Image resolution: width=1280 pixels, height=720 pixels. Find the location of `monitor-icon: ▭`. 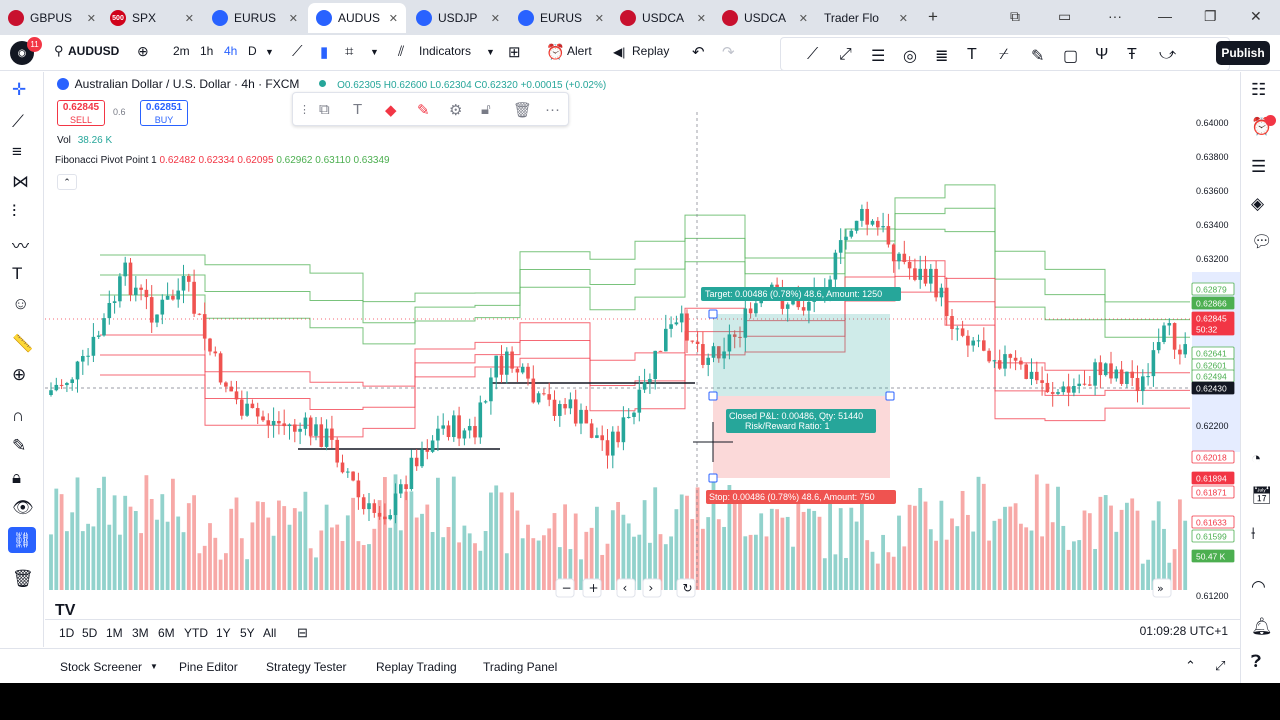

monitor-icon: ▭ is located at coordinates (1065, 16).